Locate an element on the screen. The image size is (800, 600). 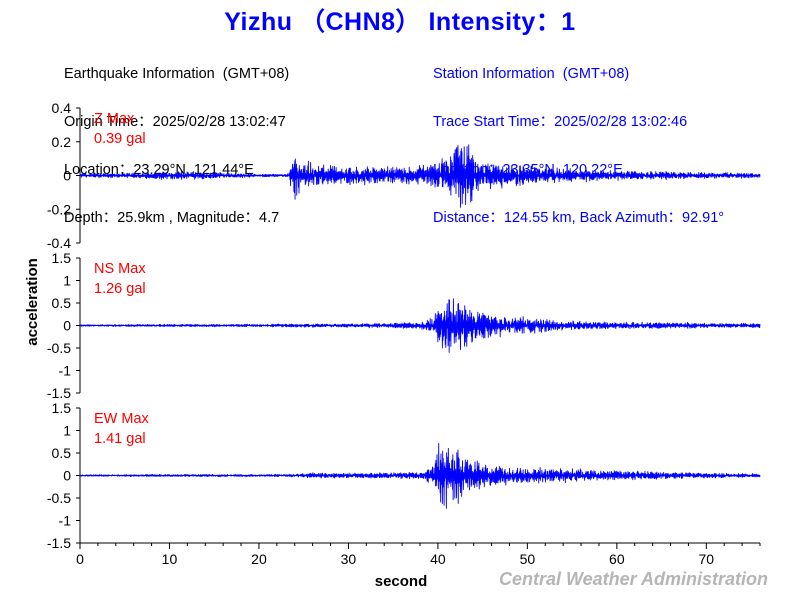
y-tick-label: 0.2 is located at coordinates (62, 142).